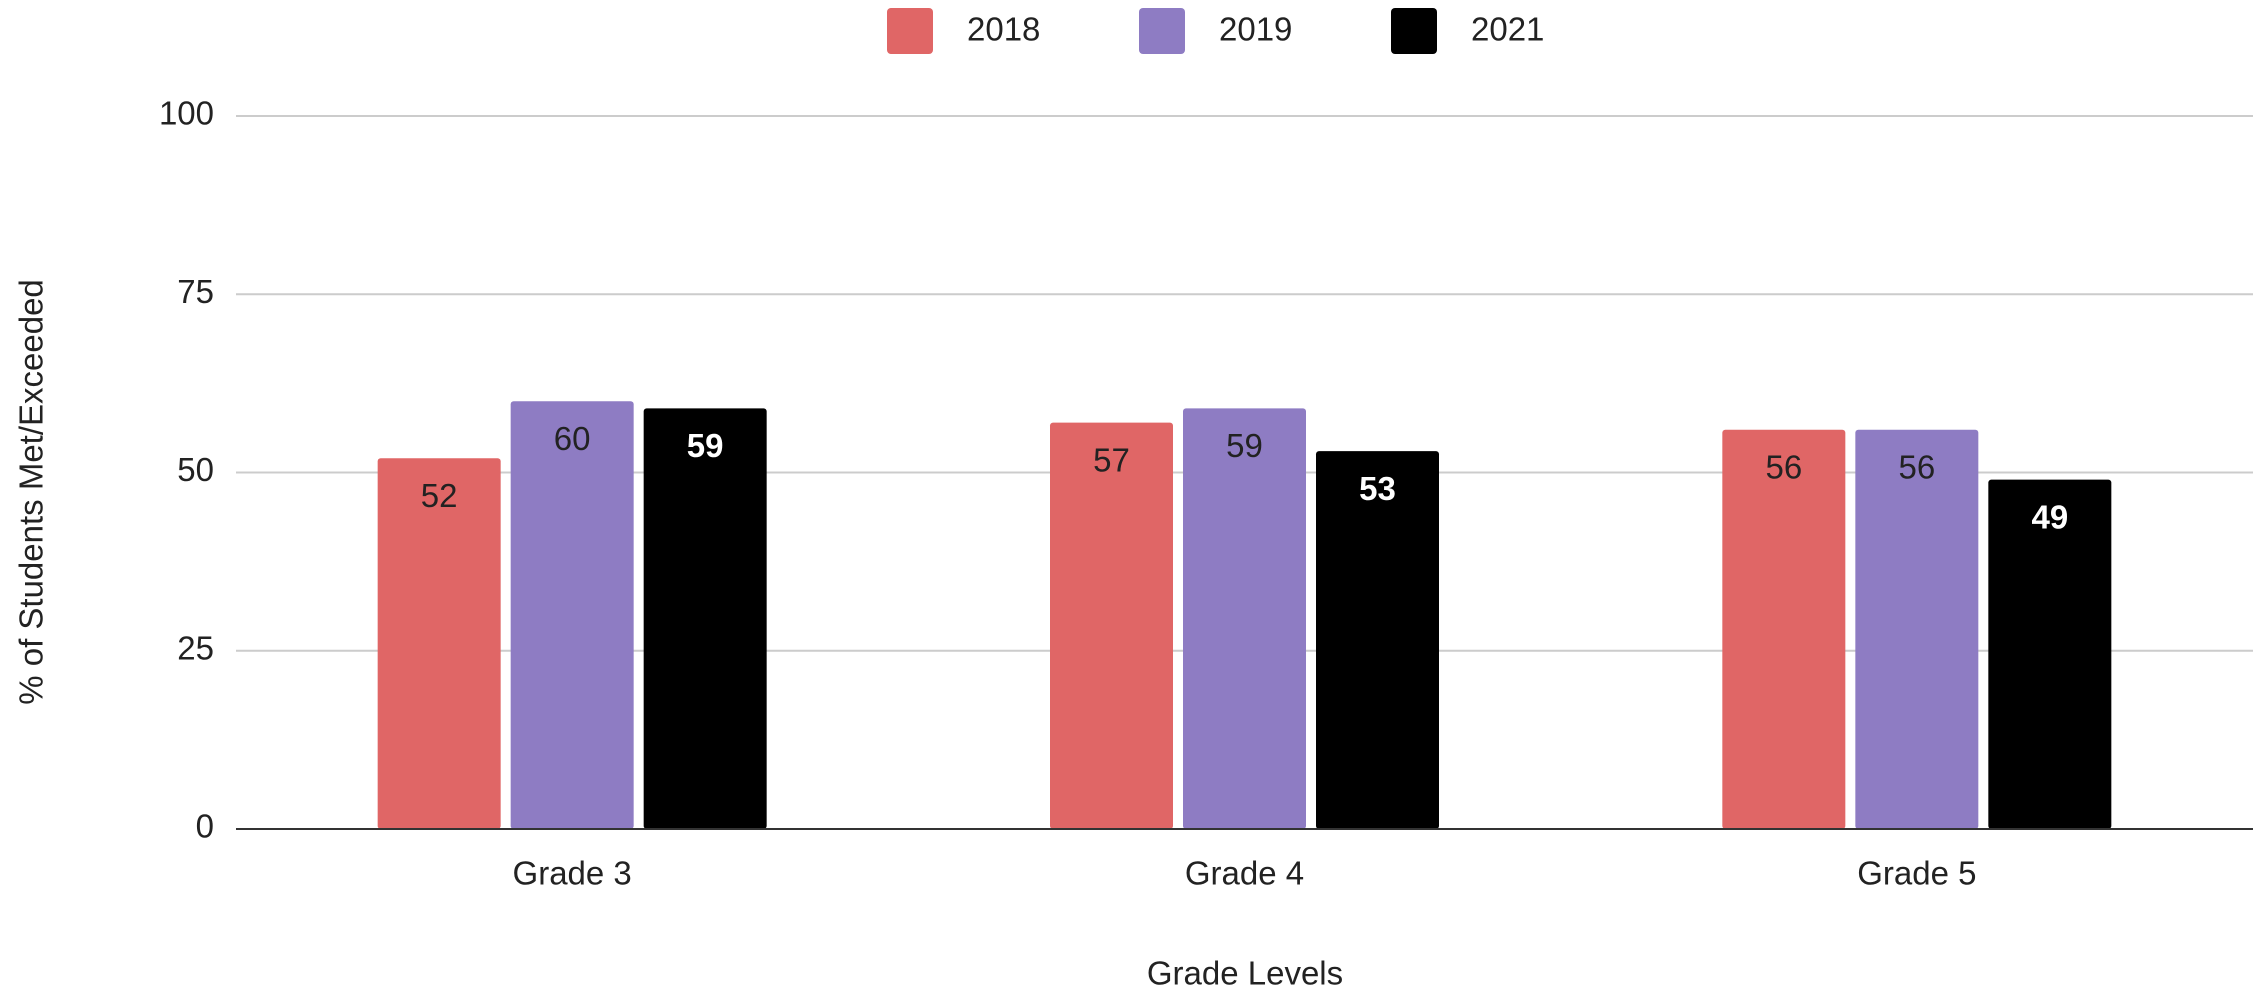 The image size is (2267, 998). What do you see at coordinates (195, 469) in the screenshot?
I see `y-tick-label: 50` at bounding box center [195, 469].